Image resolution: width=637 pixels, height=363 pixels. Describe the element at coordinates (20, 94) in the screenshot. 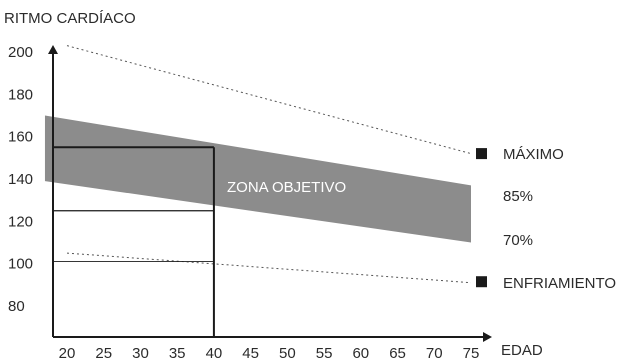

I see `y-tick-label: 180` at that location.